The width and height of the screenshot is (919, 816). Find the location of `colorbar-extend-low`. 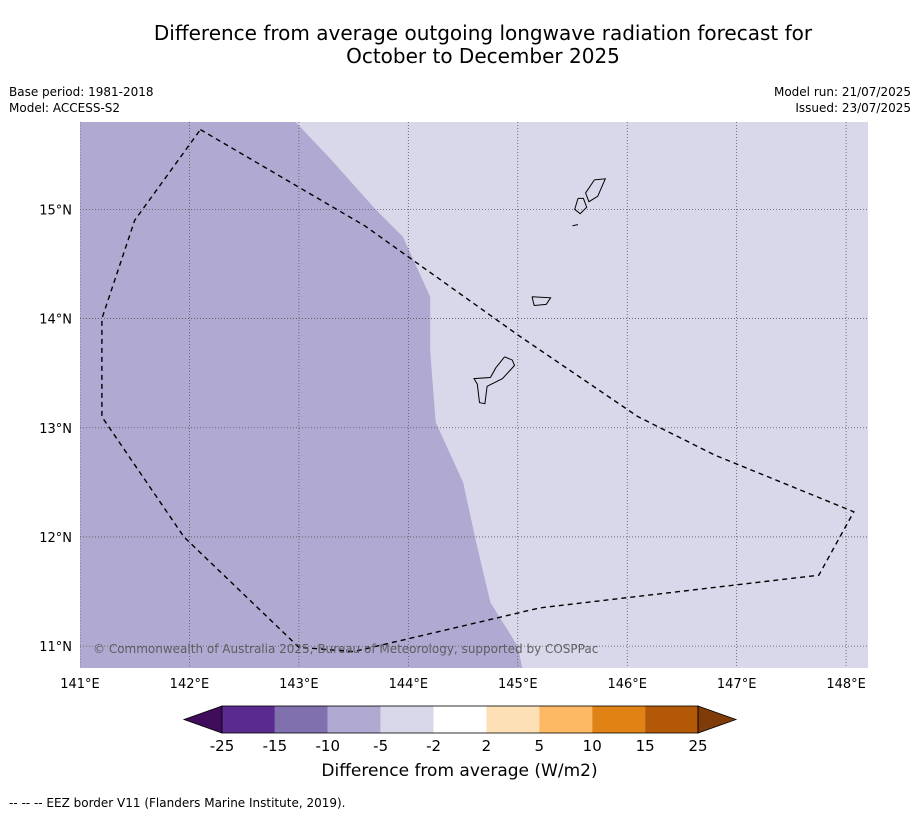

colorbar-extend-low is located at coordinates (202, 719).